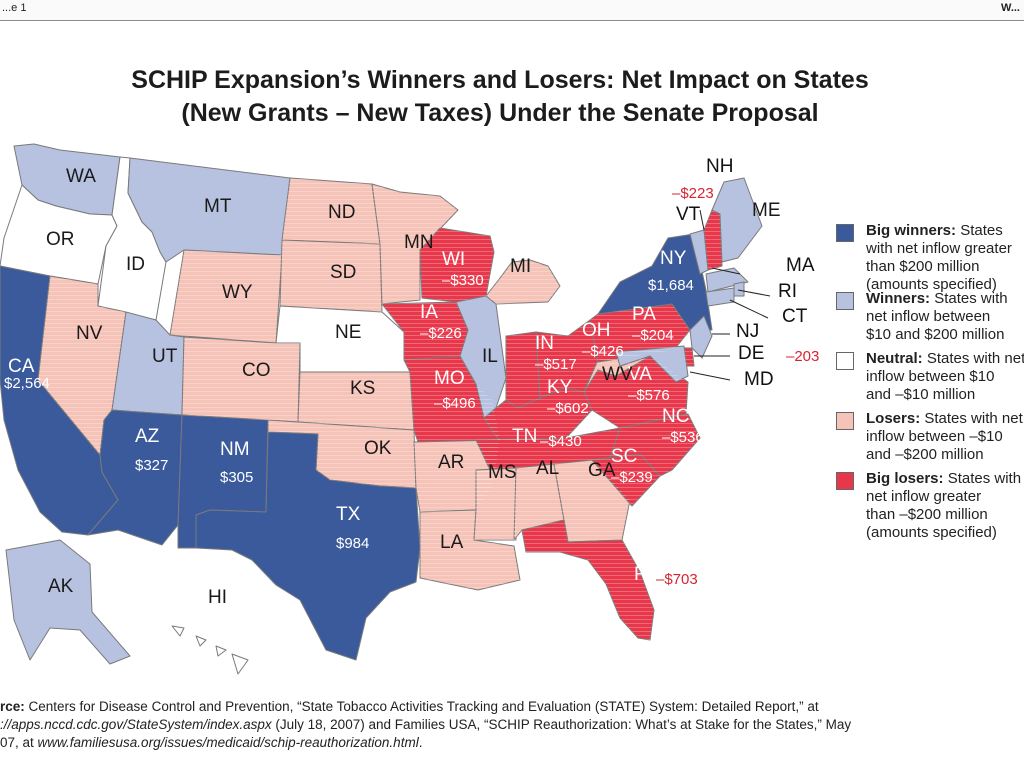  I want to click on state-label-ma: MA, so click(800, 265).